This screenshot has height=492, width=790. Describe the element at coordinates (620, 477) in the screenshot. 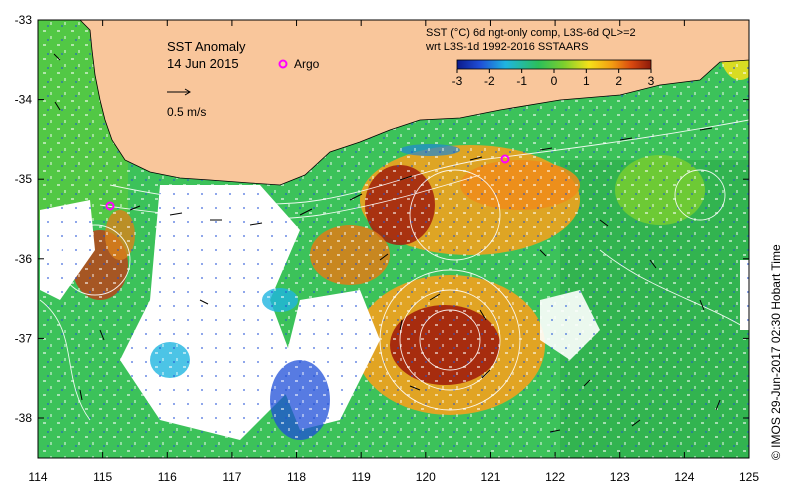

I see `x-tick-label: 123` at that location.